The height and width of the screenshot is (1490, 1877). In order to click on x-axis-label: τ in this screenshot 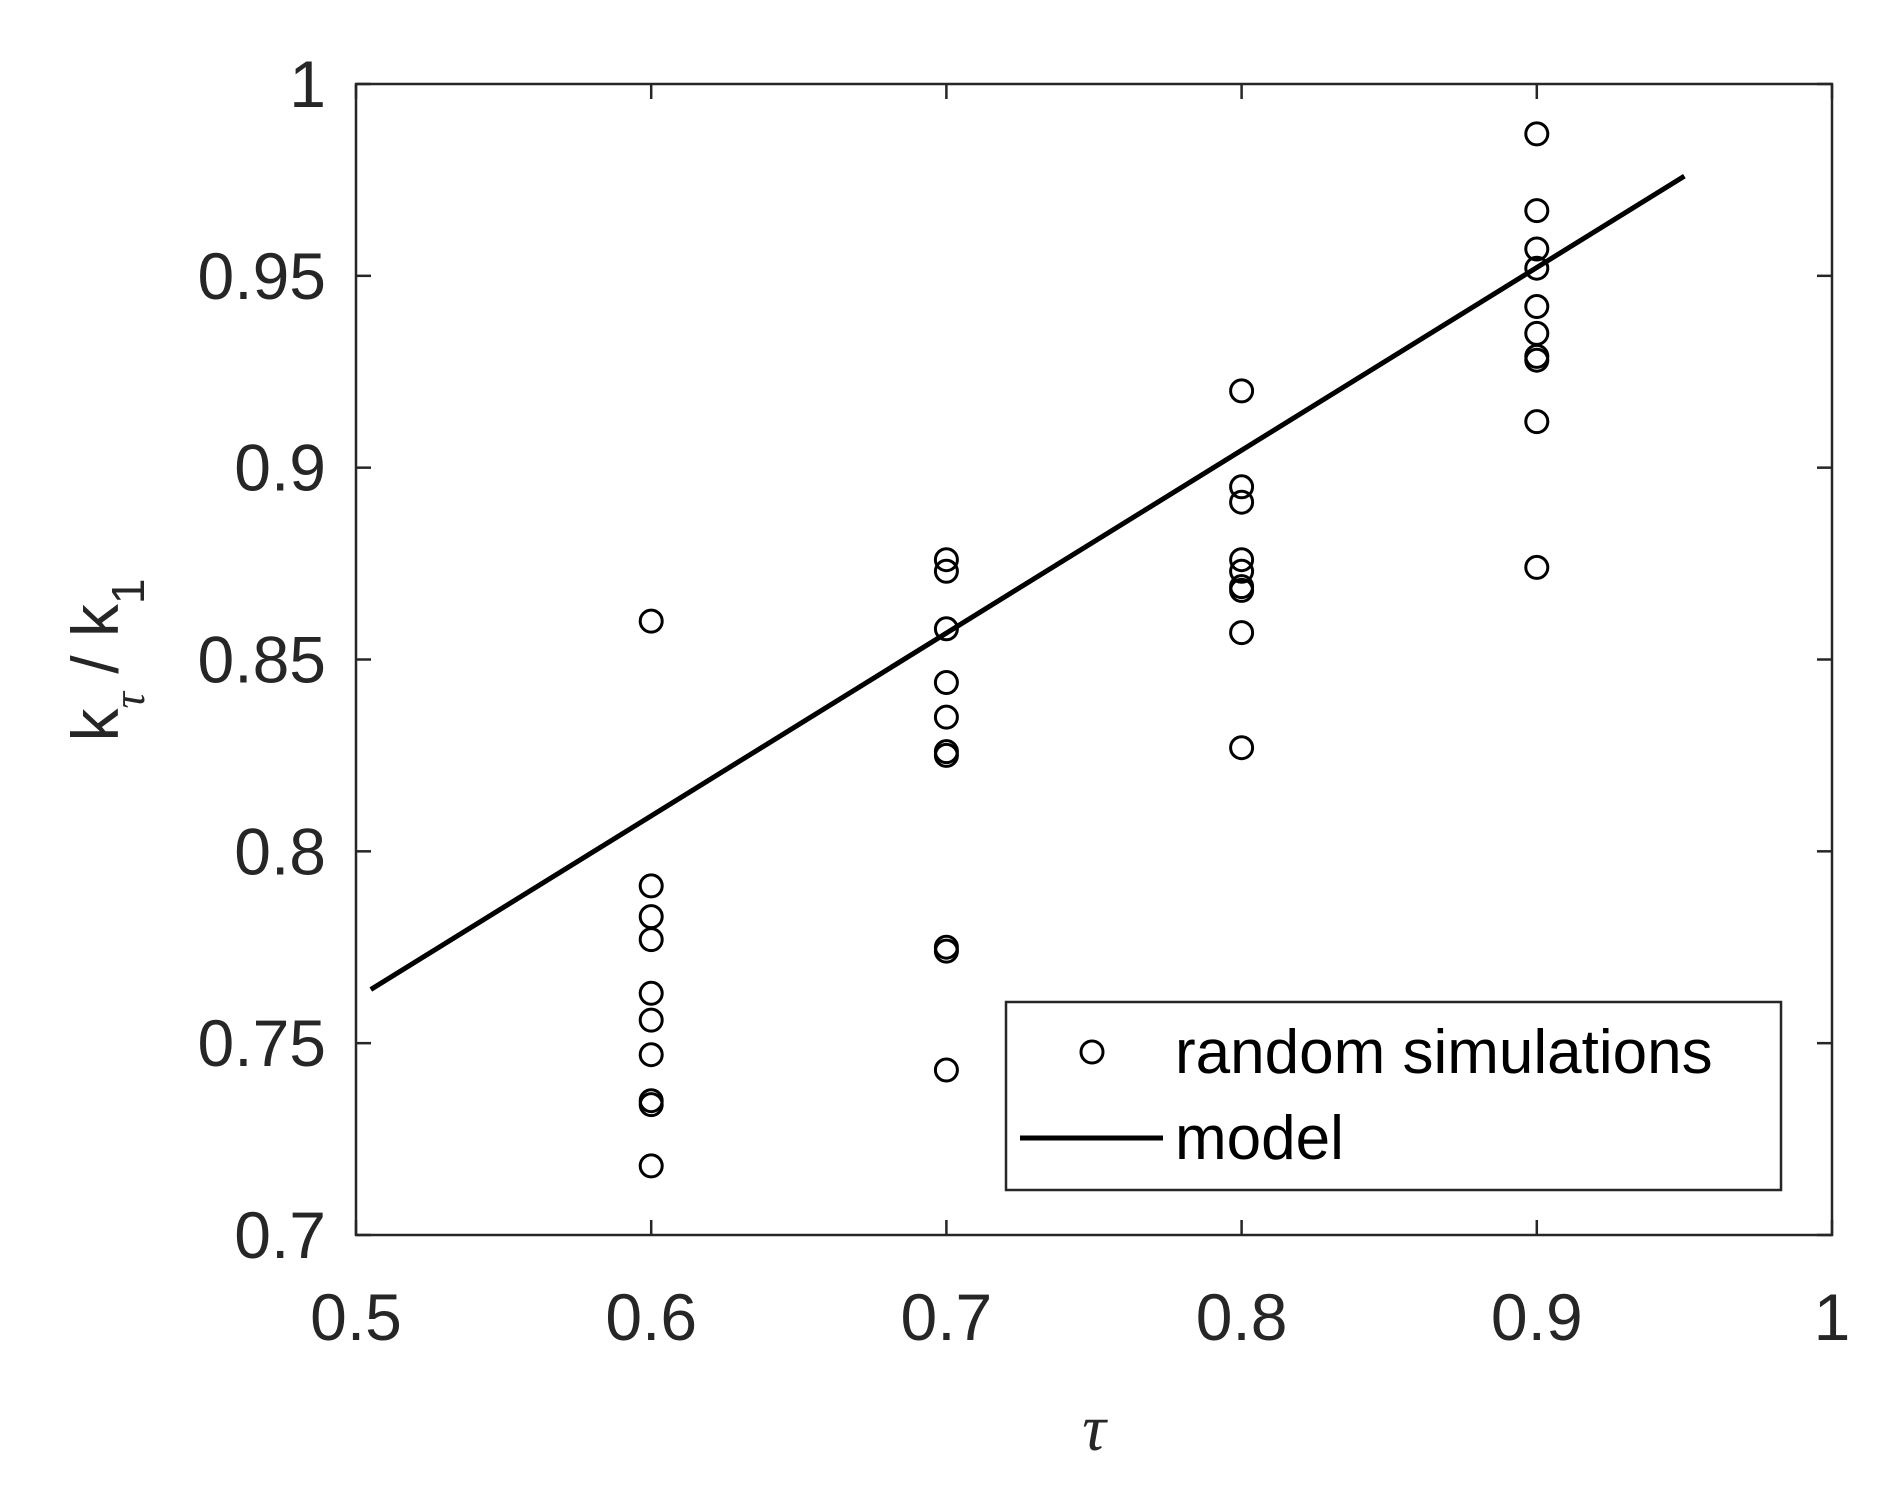, I will do `click(1095, 1428)`.